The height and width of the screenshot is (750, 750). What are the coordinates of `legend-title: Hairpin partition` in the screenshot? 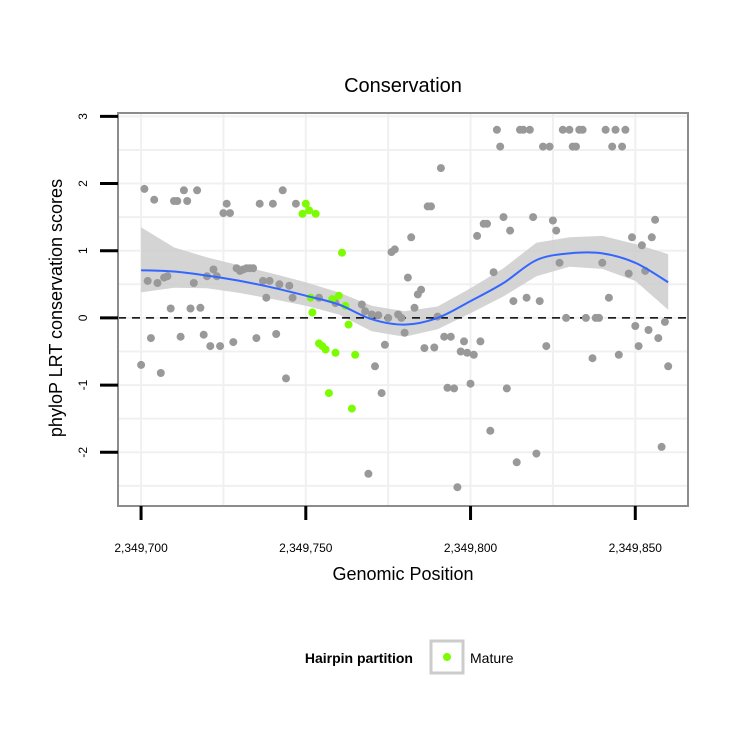 It's located at (359, 658).